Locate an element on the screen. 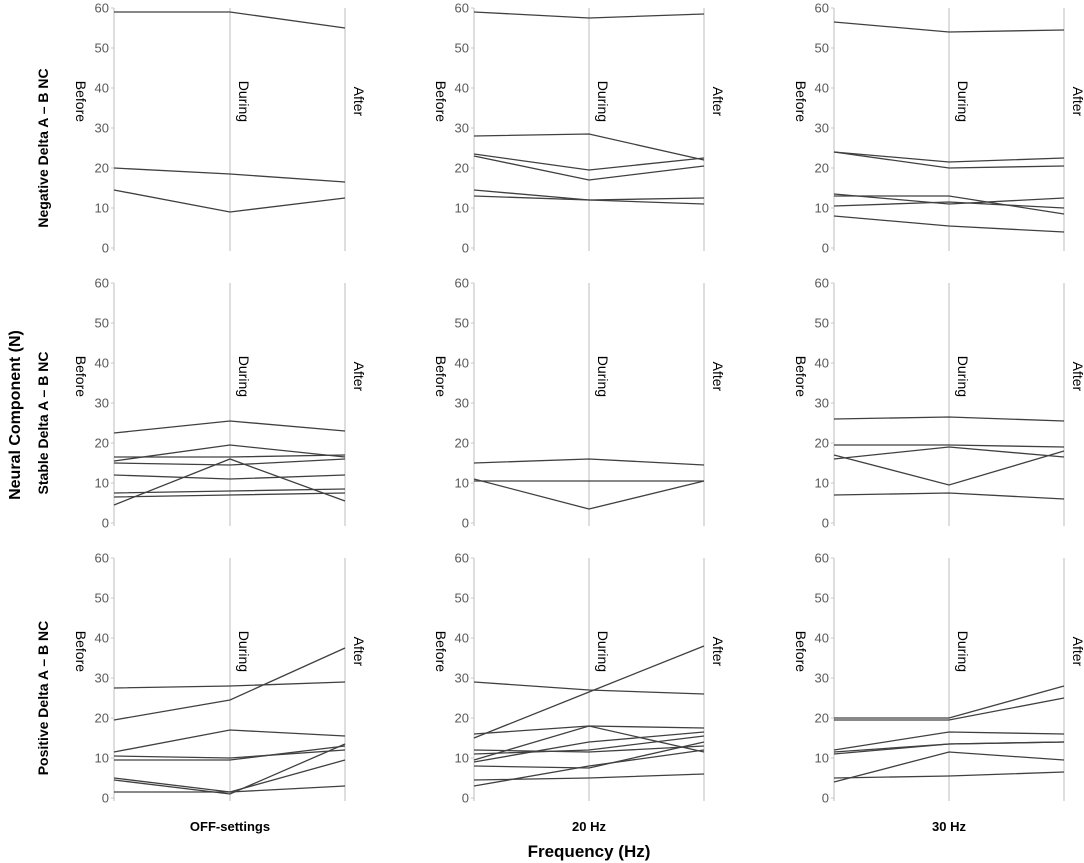 The width and height of the screenshot is (1084, 863). panel-r1-c2: 0 10 20 30 40 50 60 Before During After is located at coordinates (579, 128).